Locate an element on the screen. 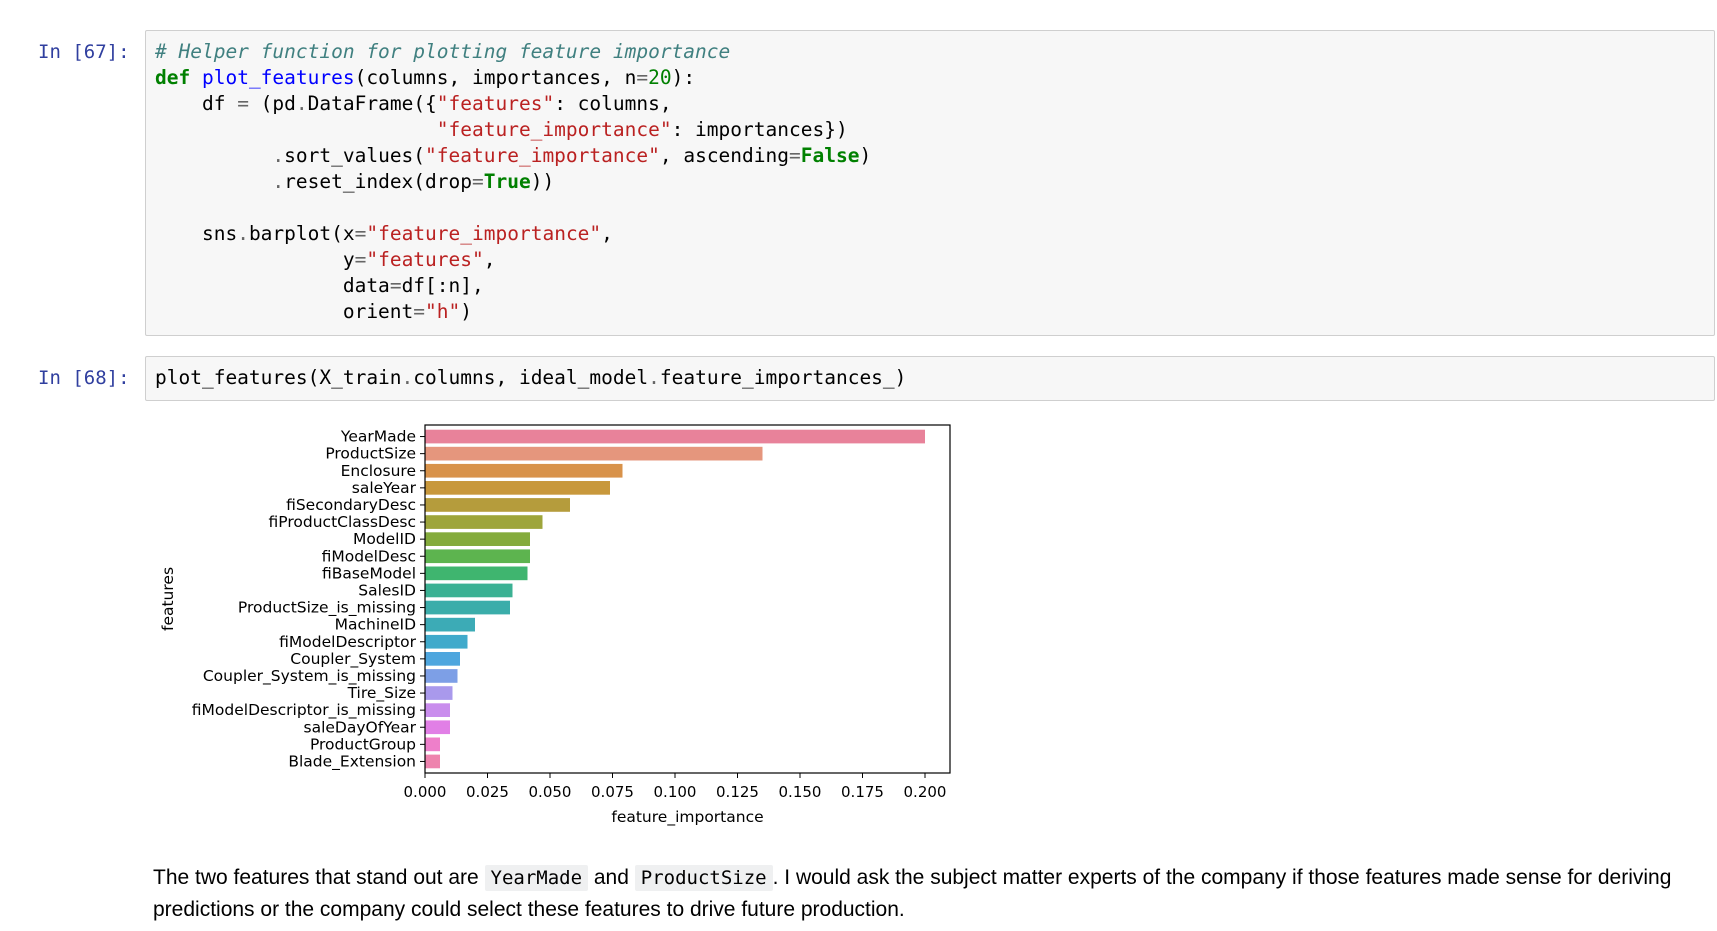 The width and height of the screenshot is (1717, 931). y-tick-label: MachineID is located at coordinates (375, 625).